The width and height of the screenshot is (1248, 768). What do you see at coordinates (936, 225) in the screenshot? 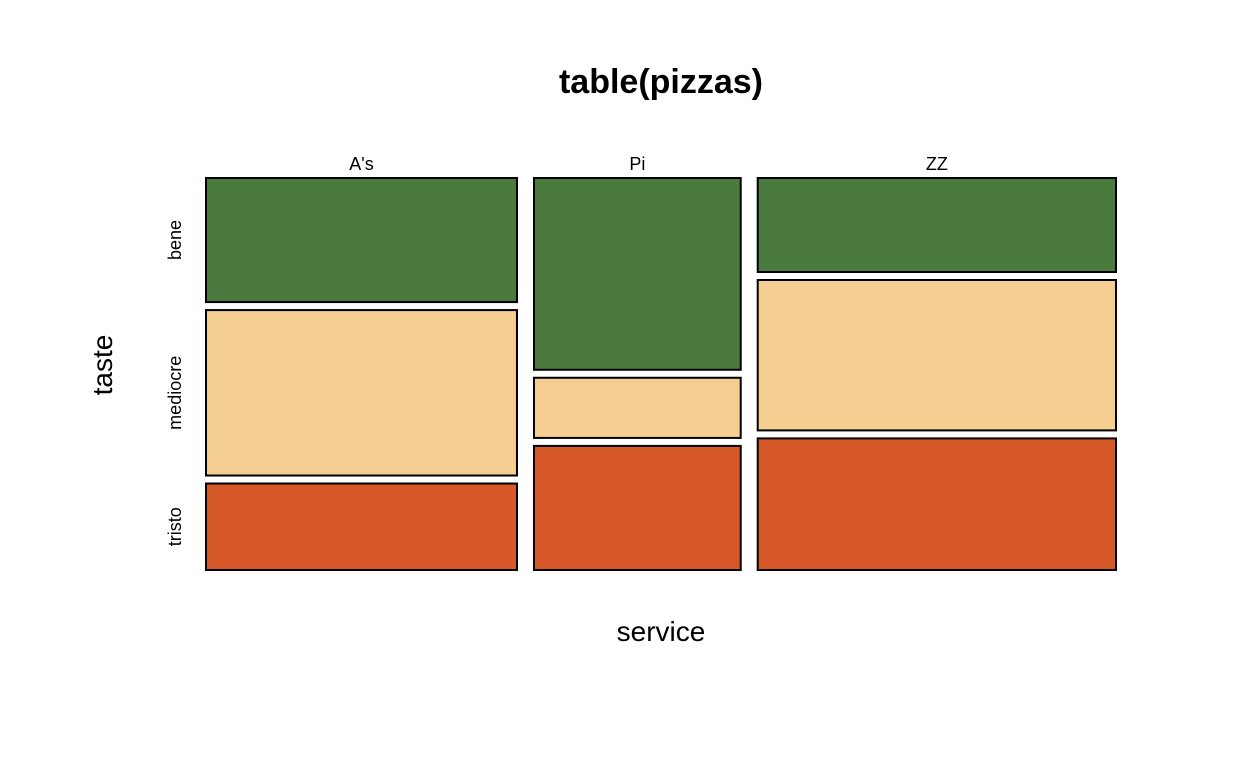
I see `tile-zz-bene` at bounding box center [936, 225].